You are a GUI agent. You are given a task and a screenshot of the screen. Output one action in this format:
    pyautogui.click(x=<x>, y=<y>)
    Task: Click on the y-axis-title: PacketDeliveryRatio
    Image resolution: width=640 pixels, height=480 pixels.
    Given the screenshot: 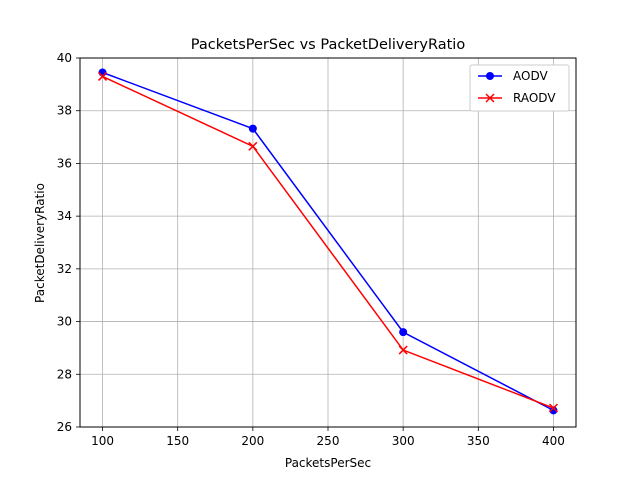 What is the action you would take?
    pyautogui.click(x=40, y=243)
    